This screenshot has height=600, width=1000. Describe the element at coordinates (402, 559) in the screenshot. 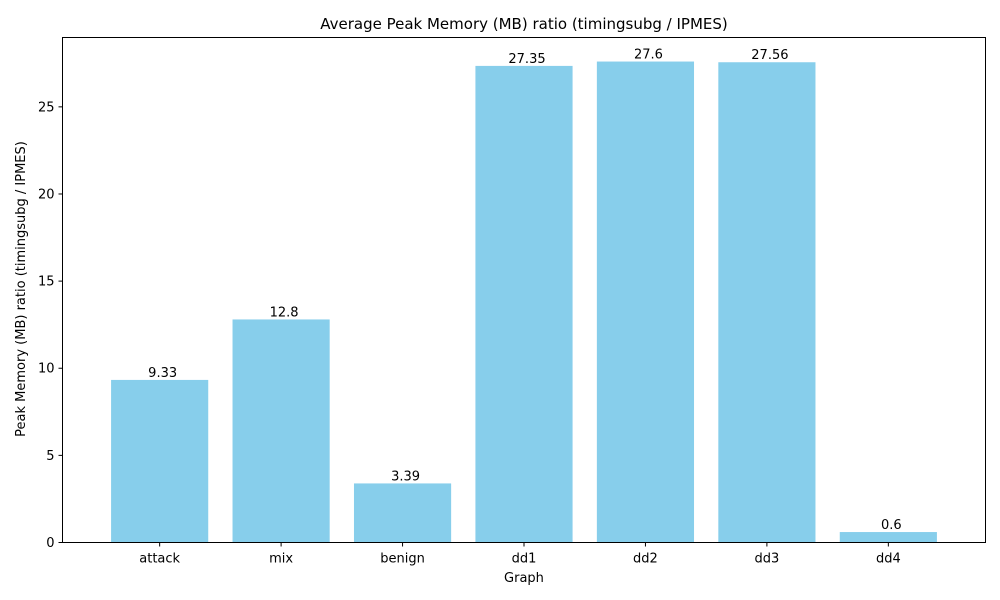

I see `x-tick-label-benign: benign` at that location.